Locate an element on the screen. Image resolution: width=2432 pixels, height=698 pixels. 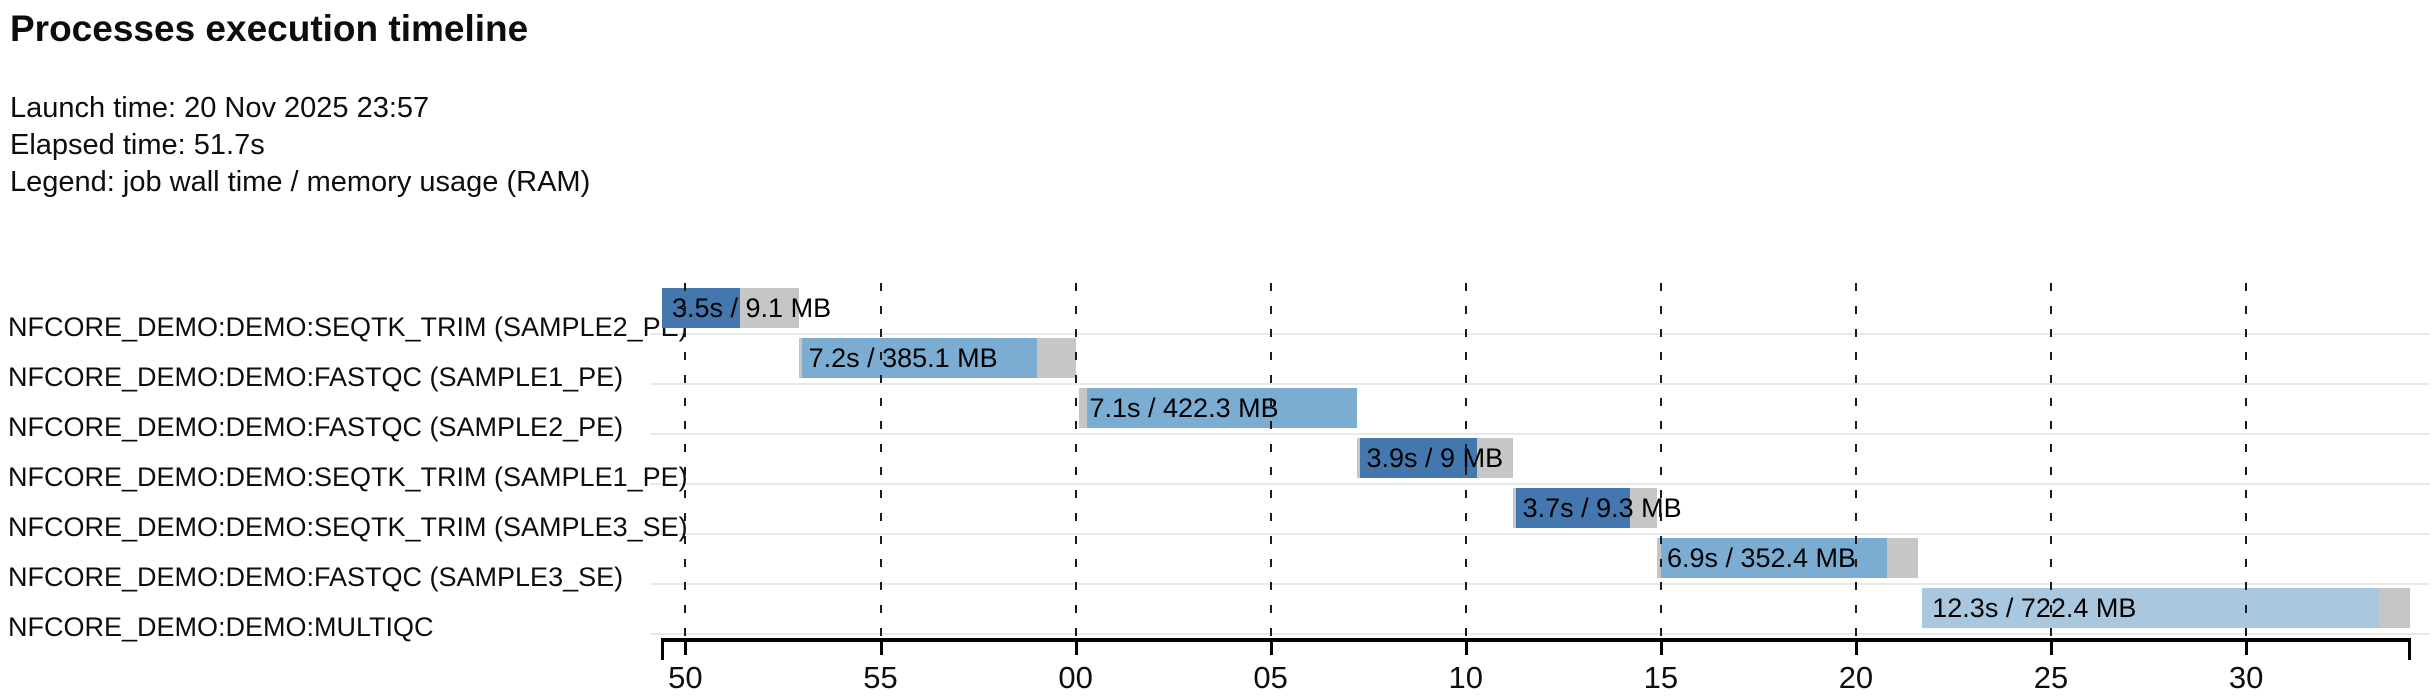
process-row-label: NFCORE_DEMO:DEMO:SEQTK_TRIM (SAMPLE2_PE) is located at coordinates (348, 327).